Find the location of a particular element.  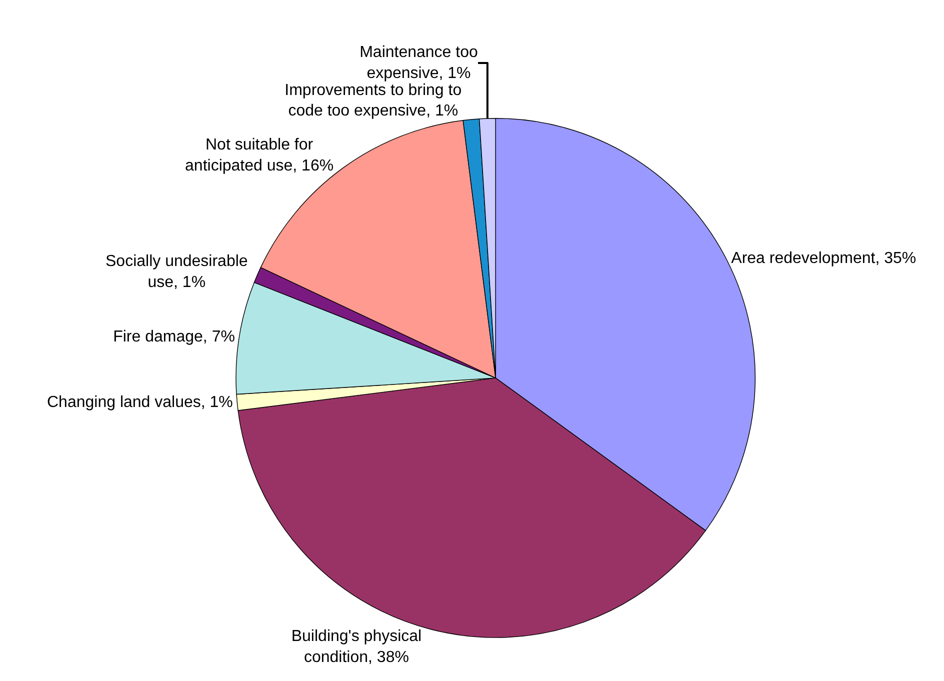

slice-label: Changing land values, 1% is located at coordinates (139, 402).